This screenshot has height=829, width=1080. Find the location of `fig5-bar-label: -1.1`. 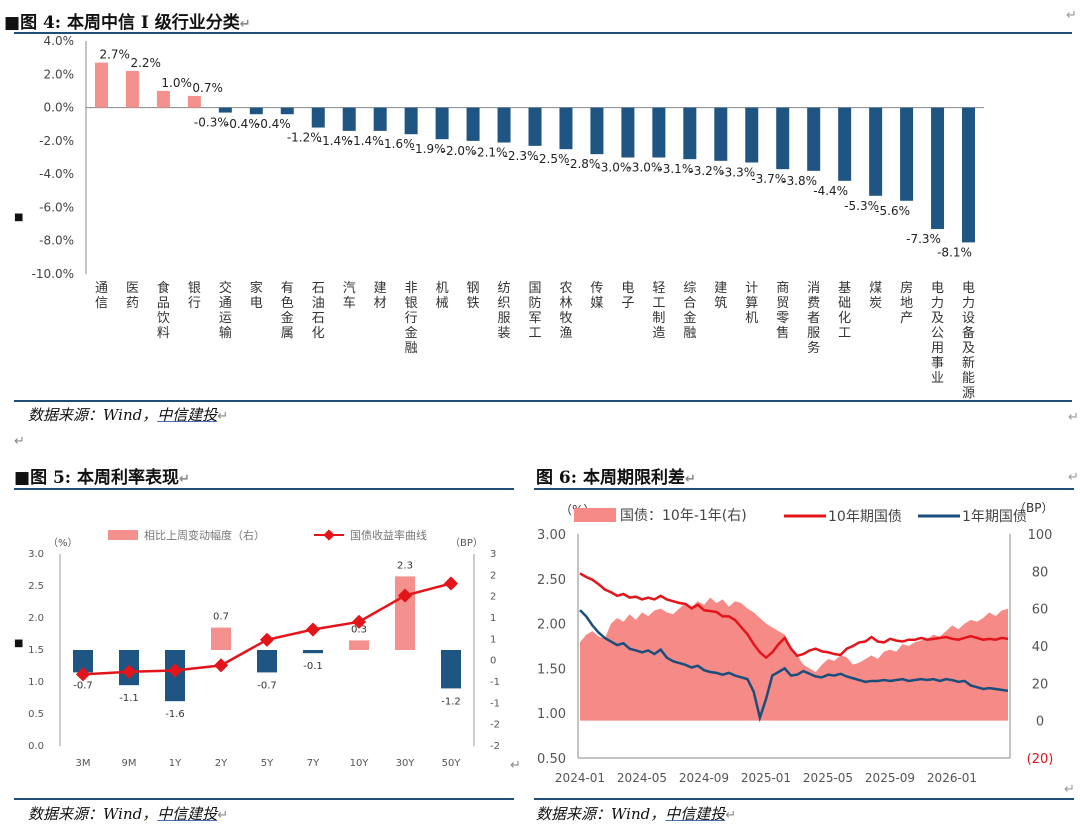

fig5-bar-label: -1.1 is located at coordinates (129, 698).